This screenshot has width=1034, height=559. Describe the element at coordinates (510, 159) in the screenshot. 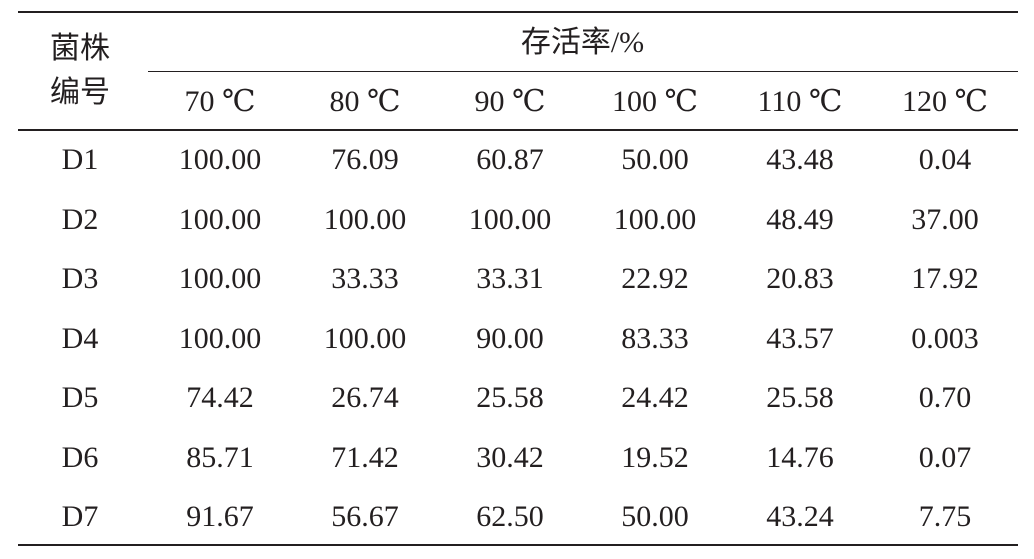

I see `survival-rate: 60.87` at that location.